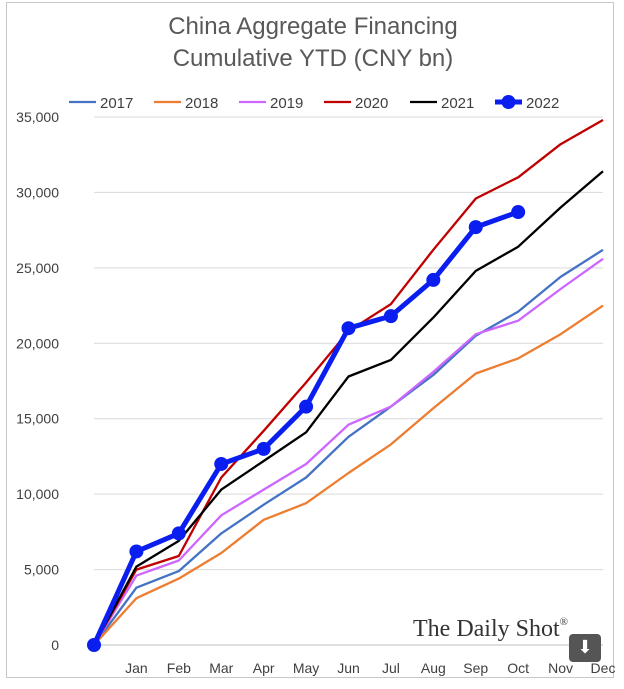 This screenshot has height=689, width=624. What do you see at coordinates (313, 26) in the screenshot?
I see `chart-title-line-1: China Aggregate Financing` at bounding box center [313, 26].